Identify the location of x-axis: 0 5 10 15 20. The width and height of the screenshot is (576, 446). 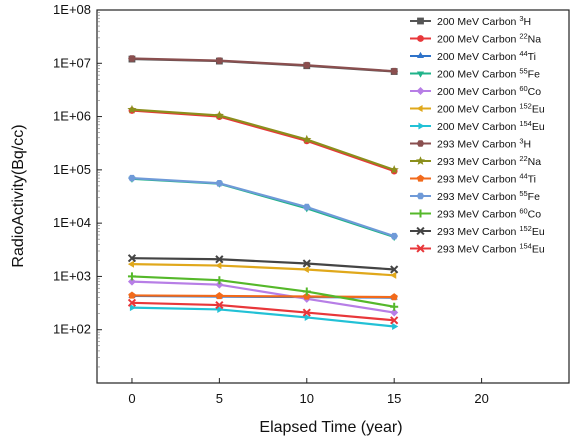
(308, 392).